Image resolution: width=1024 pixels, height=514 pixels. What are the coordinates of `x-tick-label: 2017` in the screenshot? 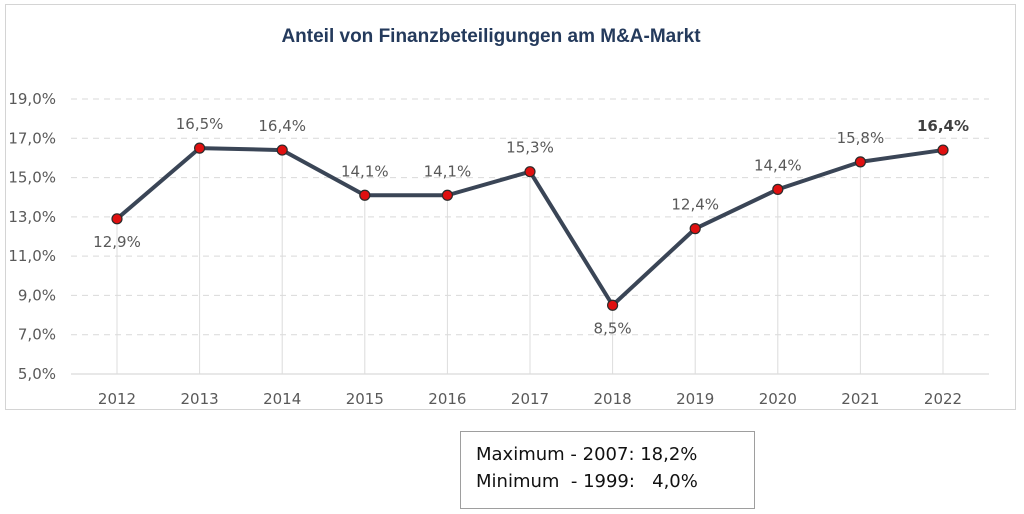 It's located at (530, 399).